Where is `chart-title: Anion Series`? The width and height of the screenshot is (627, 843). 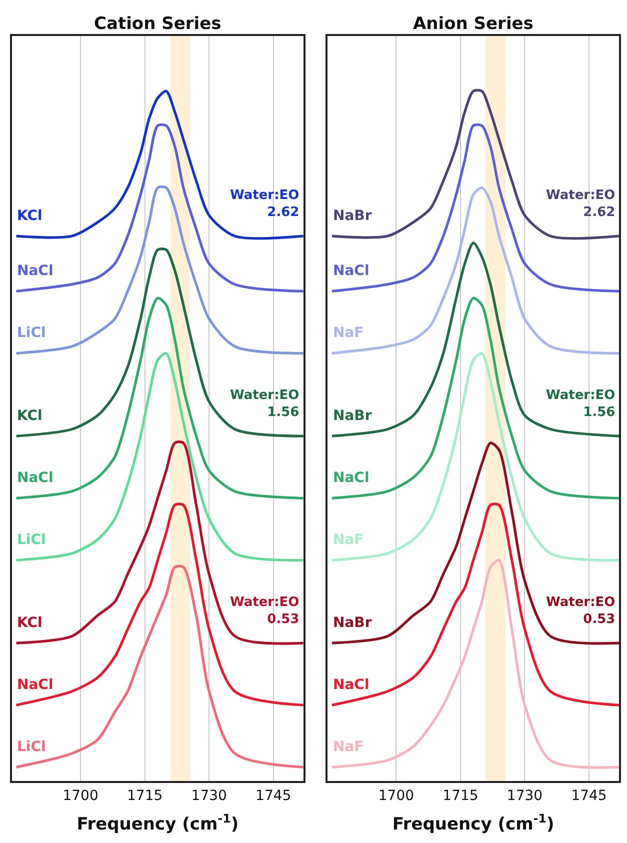 chart-title: Anion Series is located at coordinates (473, 24).